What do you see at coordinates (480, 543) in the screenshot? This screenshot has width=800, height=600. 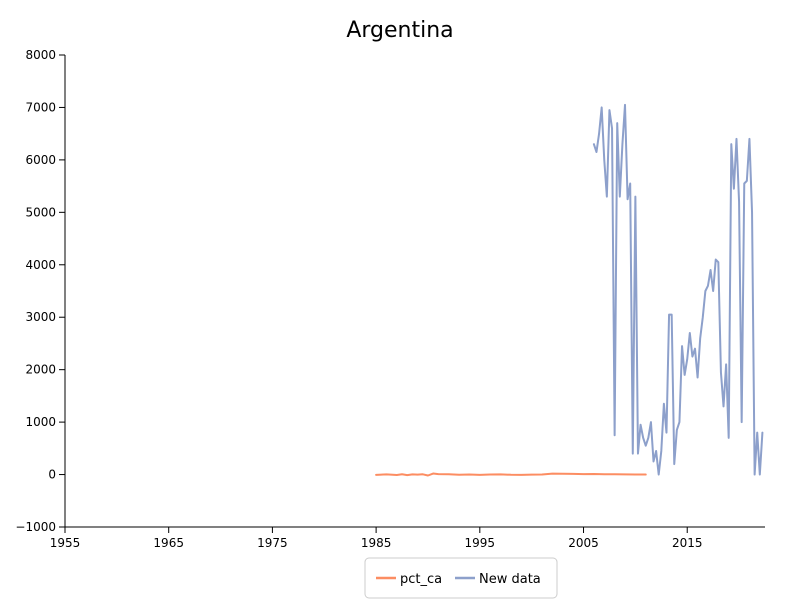 I see `x-tick-label: 1995` at bounding box center [480, 543].